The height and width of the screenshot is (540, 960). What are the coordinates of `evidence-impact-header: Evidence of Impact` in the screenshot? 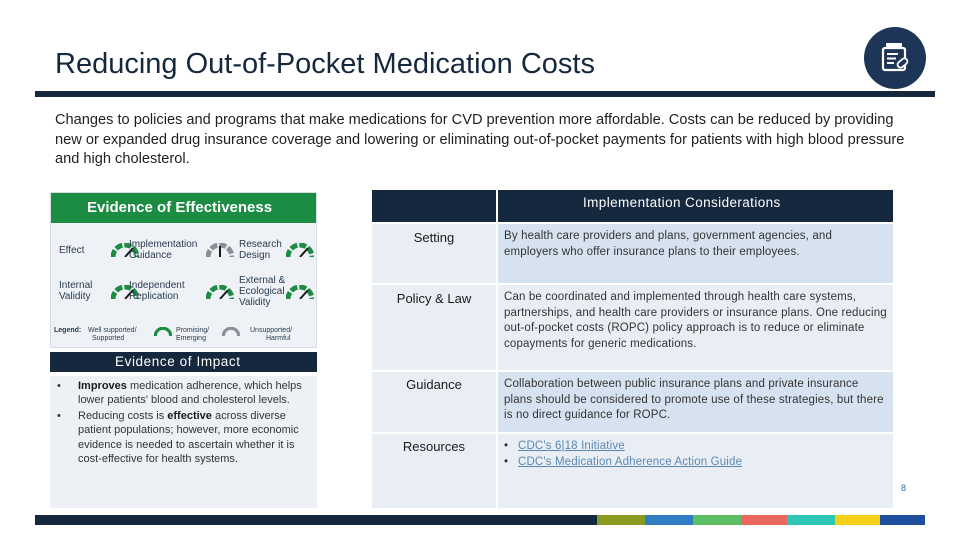 It's located at (183, 362).